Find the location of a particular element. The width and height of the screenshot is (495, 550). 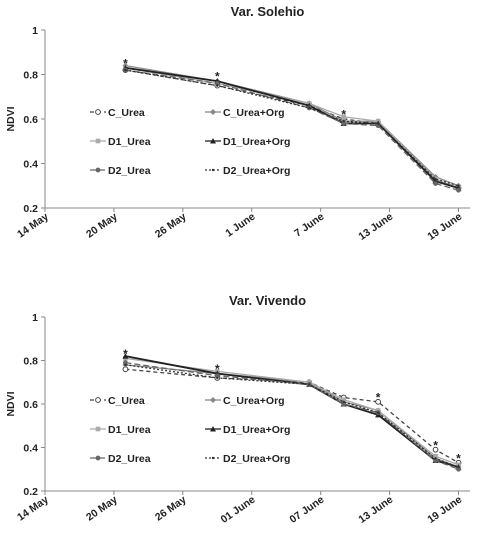

legend-item: D2_Urea is located at coordinates (120, 171).